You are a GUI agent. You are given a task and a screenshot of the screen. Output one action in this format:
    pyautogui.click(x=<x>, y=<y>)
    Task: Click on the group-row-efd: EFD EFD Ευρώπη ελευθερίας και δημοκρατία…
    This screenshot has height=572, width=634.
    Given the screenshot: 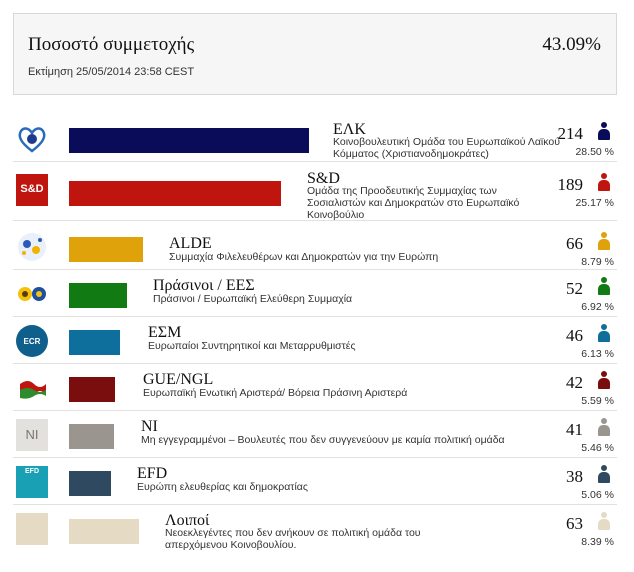 What is the action you would take?
    pyautogui.click(x=315, y=482)
    